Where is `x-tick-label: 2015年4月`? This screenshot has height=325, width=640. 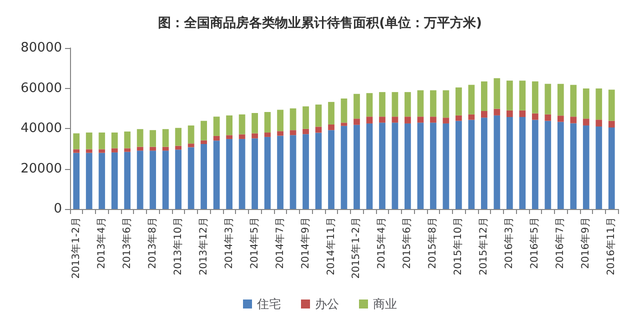
x-tick-label: 2015年4月 is located at coordinates (382, 243).